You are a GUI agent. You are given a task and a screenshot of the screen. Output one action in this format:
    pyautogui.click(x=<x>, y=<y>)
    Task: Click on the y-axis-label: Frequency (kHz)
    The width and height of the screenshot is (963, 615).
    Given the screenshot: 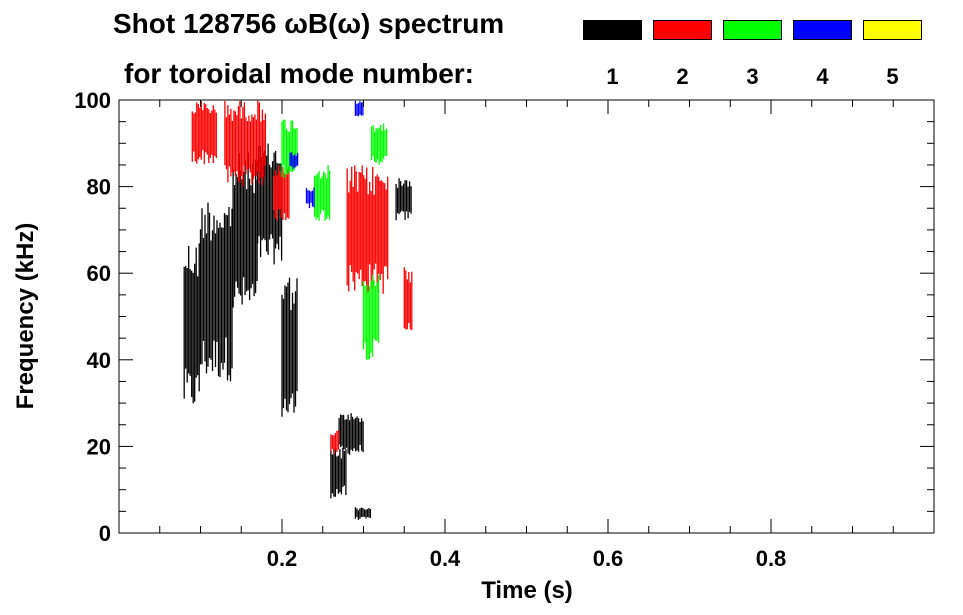 What is the action you would take?
    pyautogui.click(x=25, y=316)
    